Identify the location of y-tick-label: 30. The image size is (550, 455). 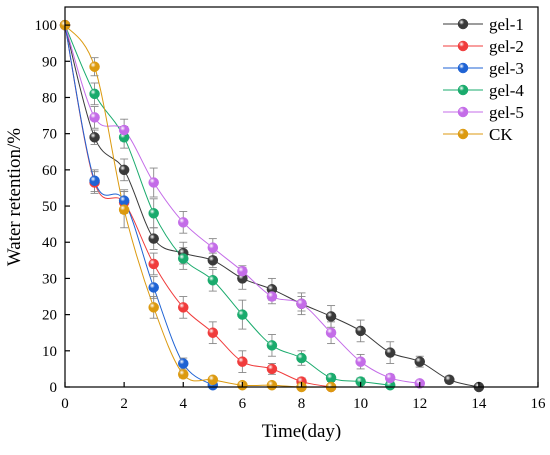
(49, 279).